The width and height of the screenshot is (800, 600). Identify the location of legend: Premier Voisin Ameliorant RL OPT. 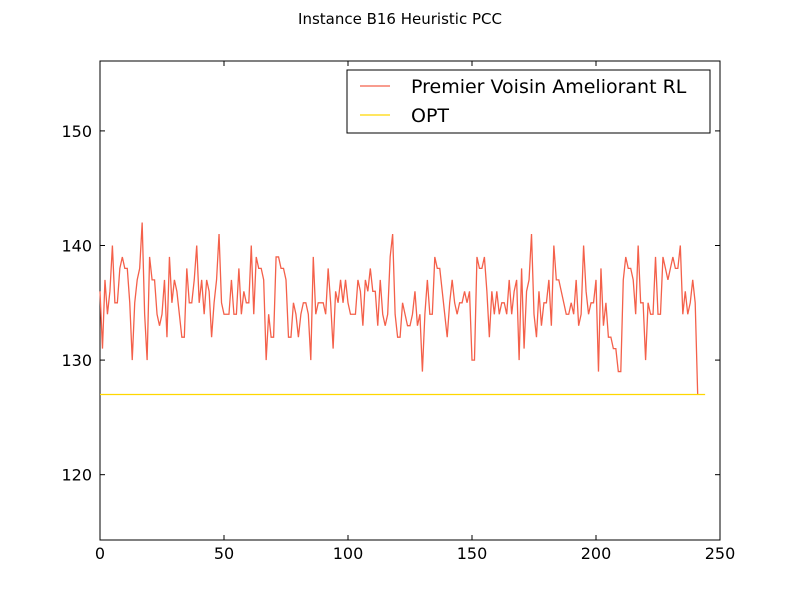
(528, 101).